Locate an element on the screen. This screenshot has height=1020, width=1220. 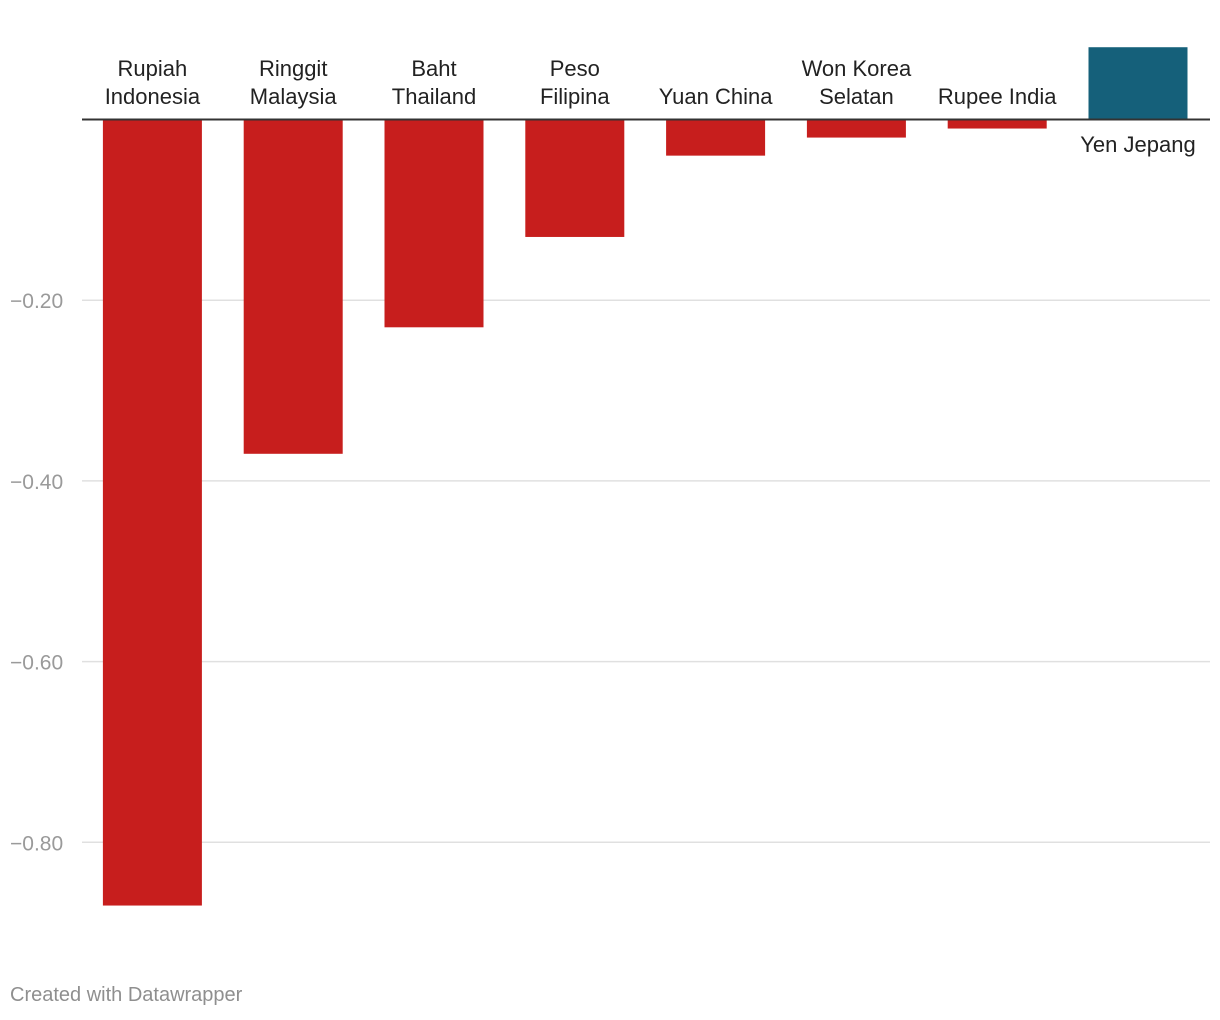
category-label: Rupiah Indonesia is located at coordinates (153, 82).